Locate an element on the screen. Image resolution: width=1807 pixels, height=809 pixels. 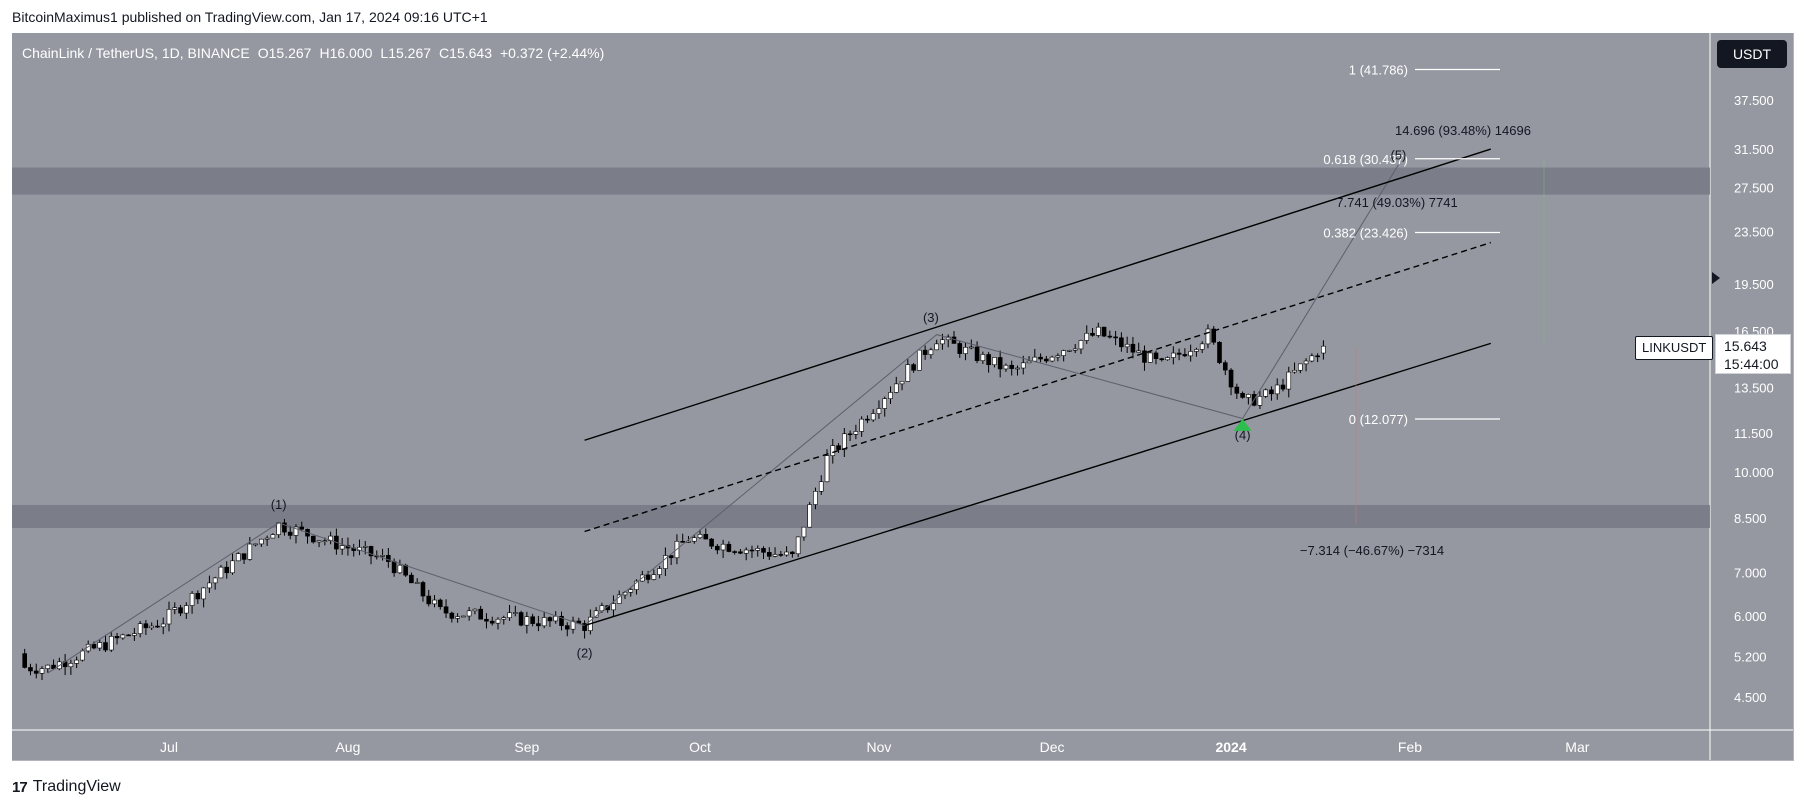
y-tick-10.000: 10.000 is located at coordinates (1754, 472).